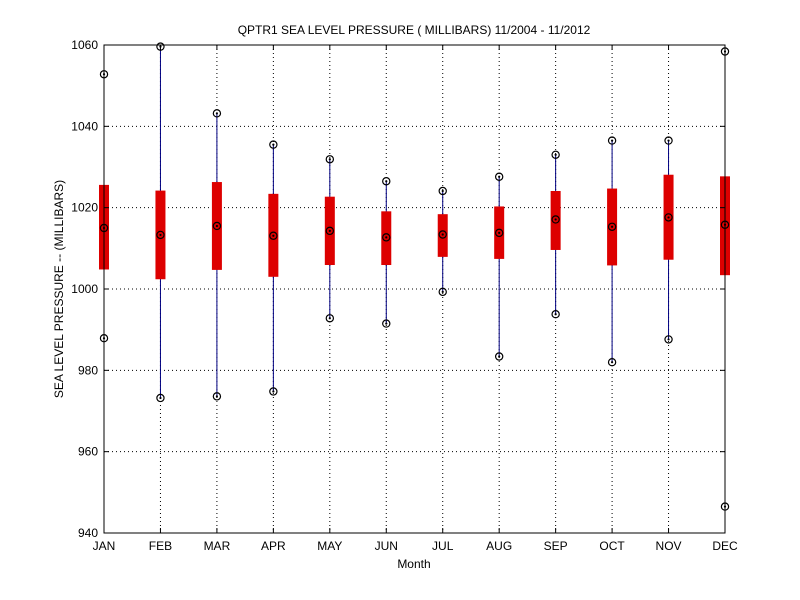  I want to click on x-tick-label: MAY, so click(329, 546).